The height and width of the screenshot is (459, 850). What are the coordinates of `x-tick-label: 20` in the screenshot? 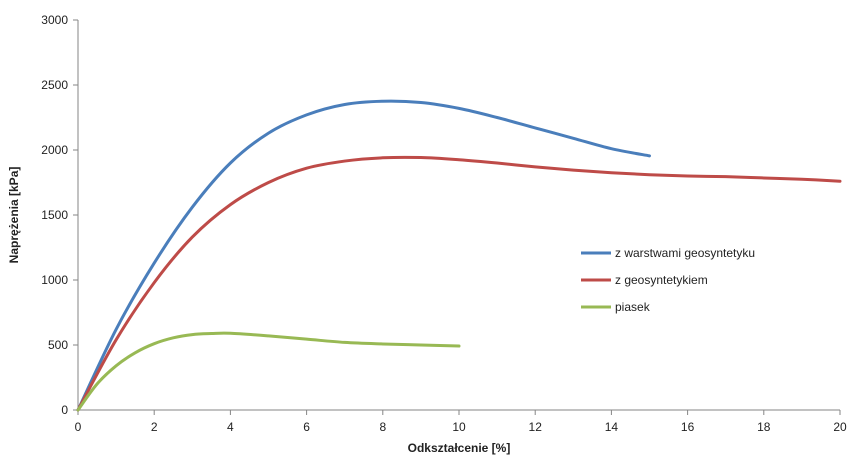 It's located at (840, 427).